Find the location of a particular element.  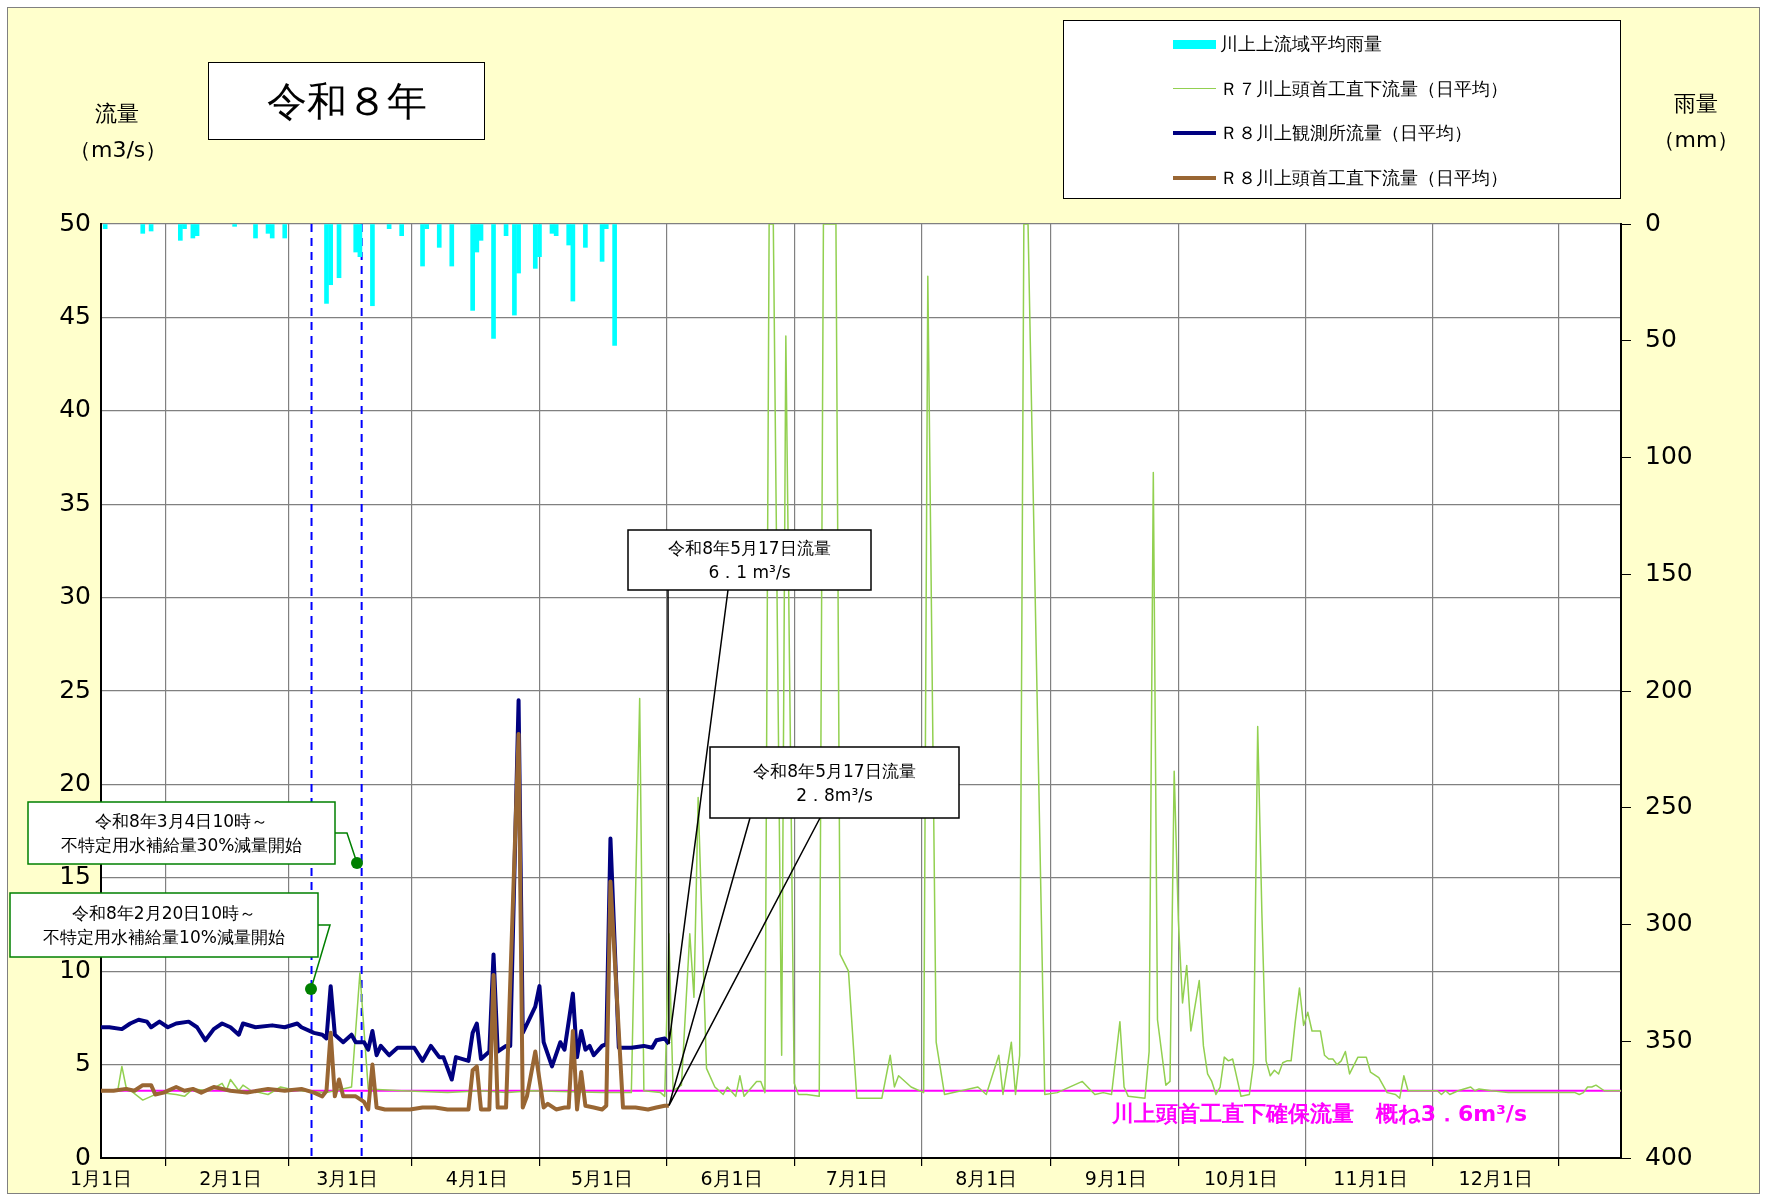

y2-tick-label: 50 is located at coordinates (1661, 339).